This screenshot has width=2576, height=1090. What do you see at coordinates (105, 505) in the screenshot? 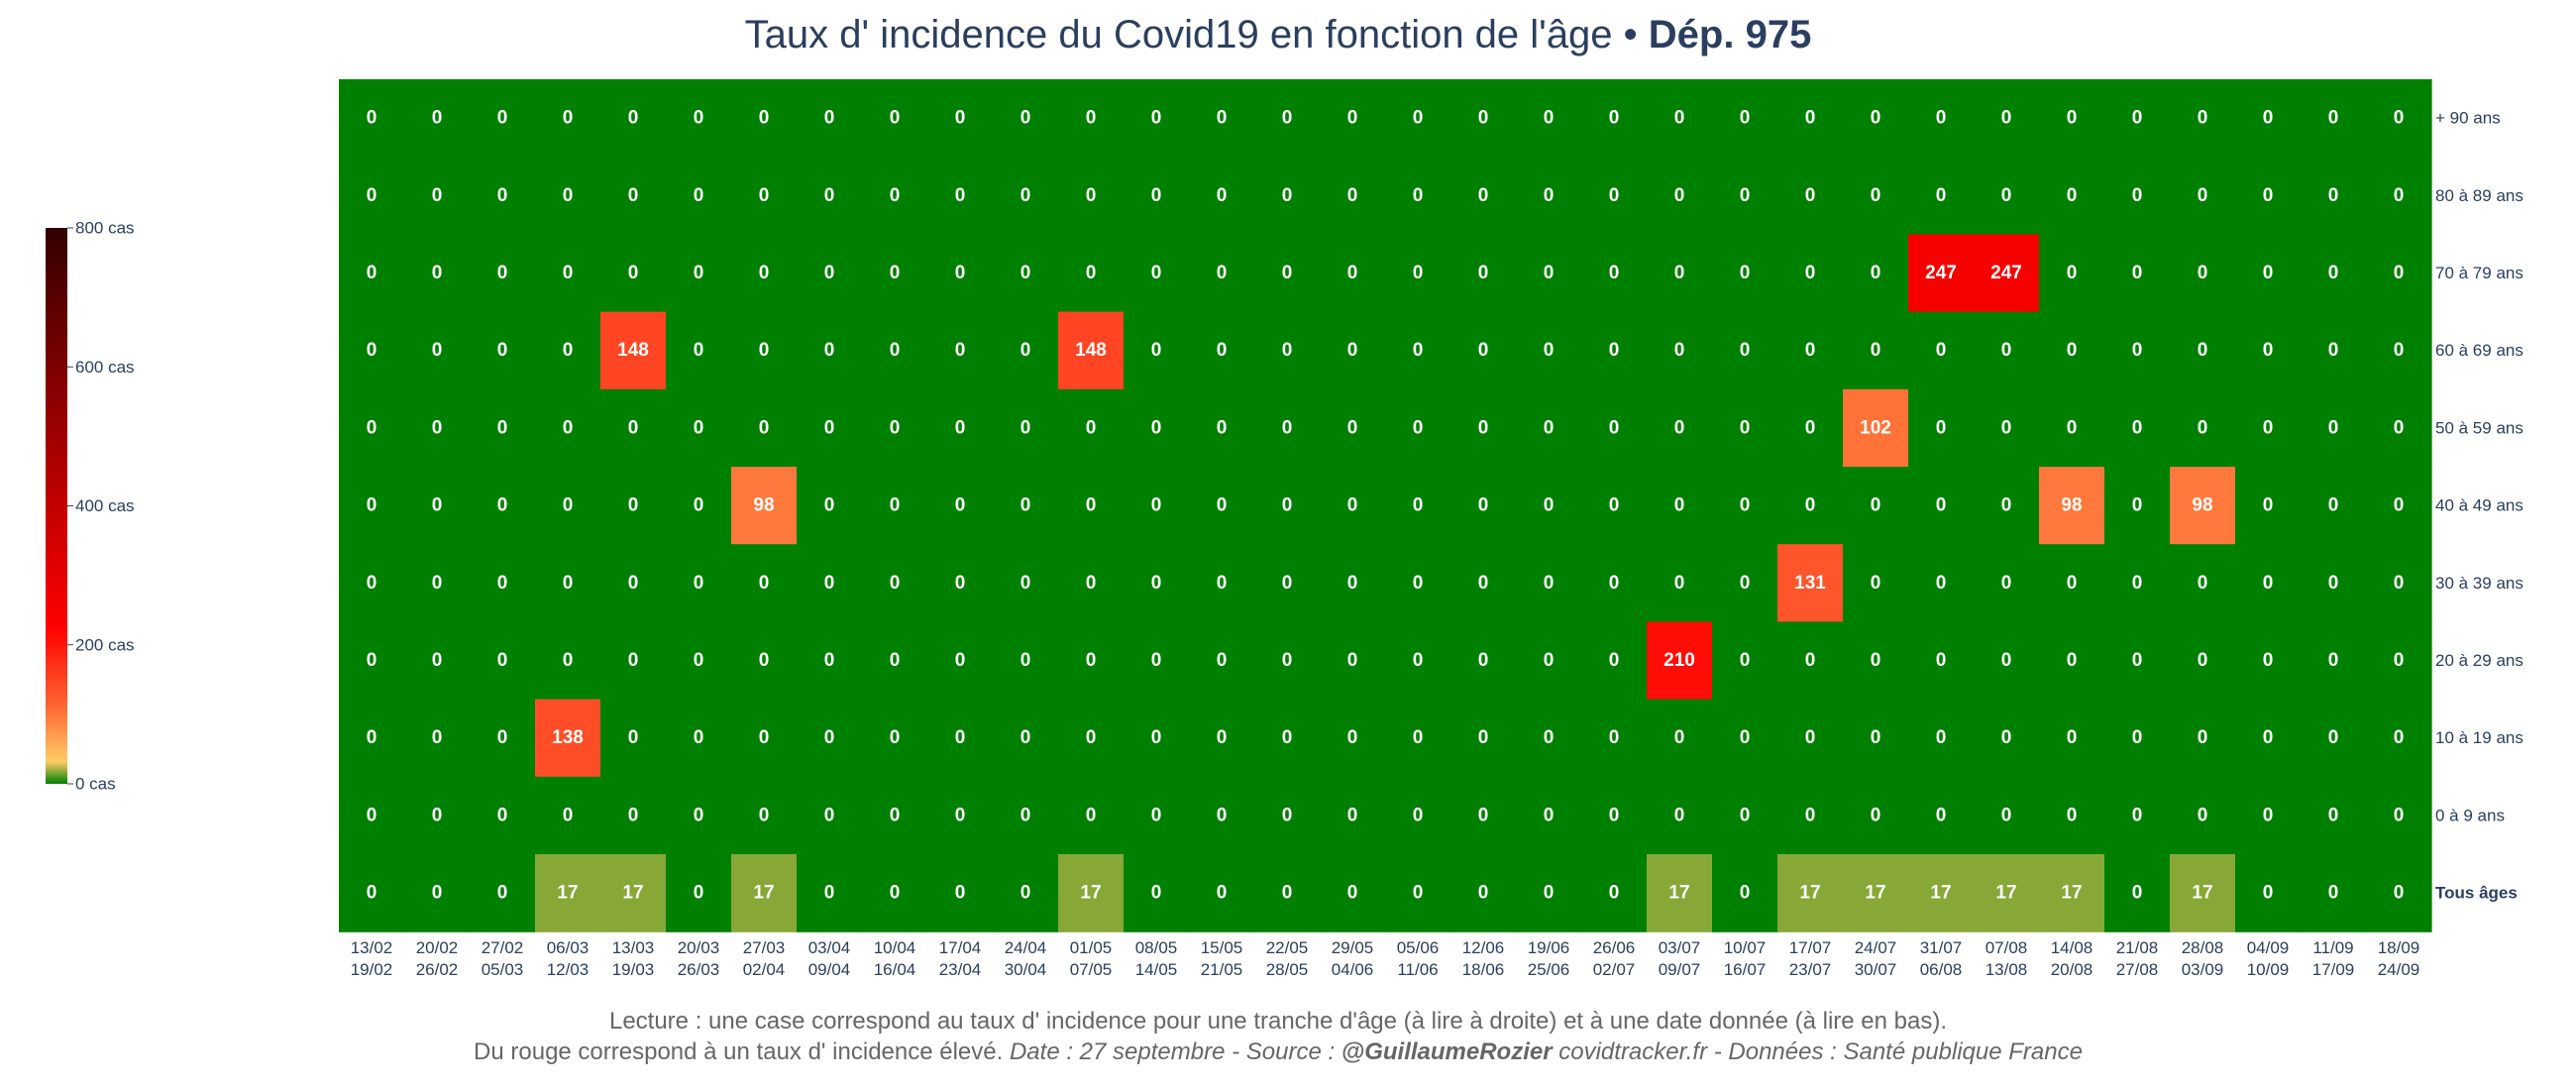
I see `colorbar-tick-label: 400 cas` at bounding box center [105, 505].